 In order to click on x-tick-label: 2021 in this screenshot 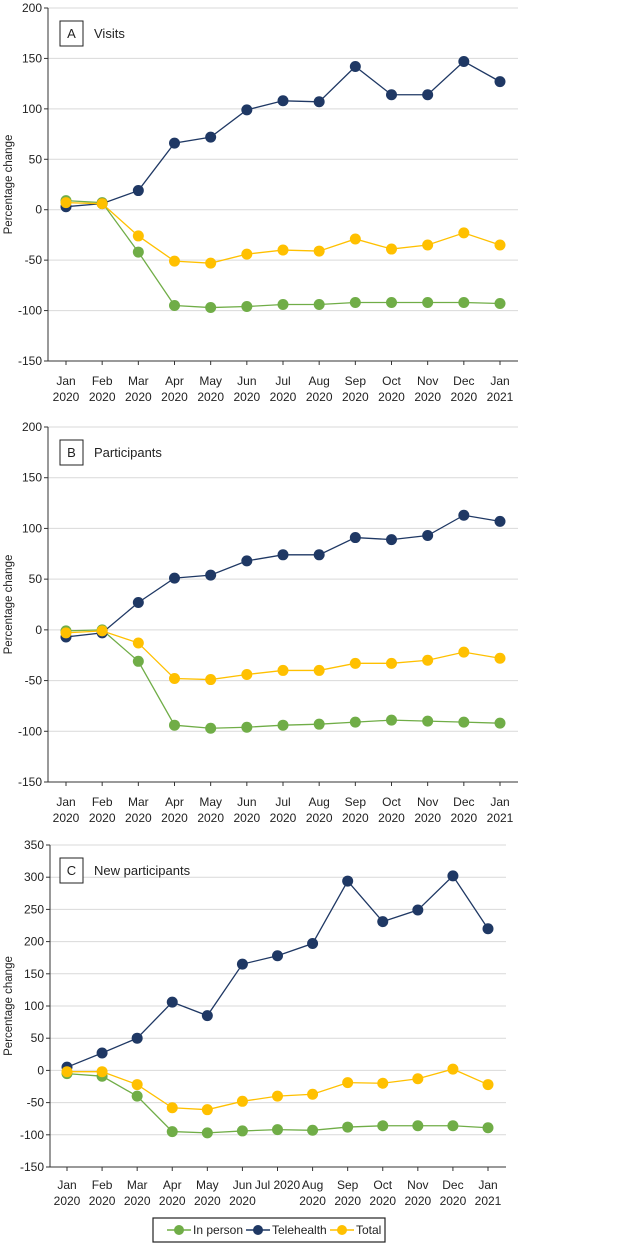, I will do `click(500, 818)`.